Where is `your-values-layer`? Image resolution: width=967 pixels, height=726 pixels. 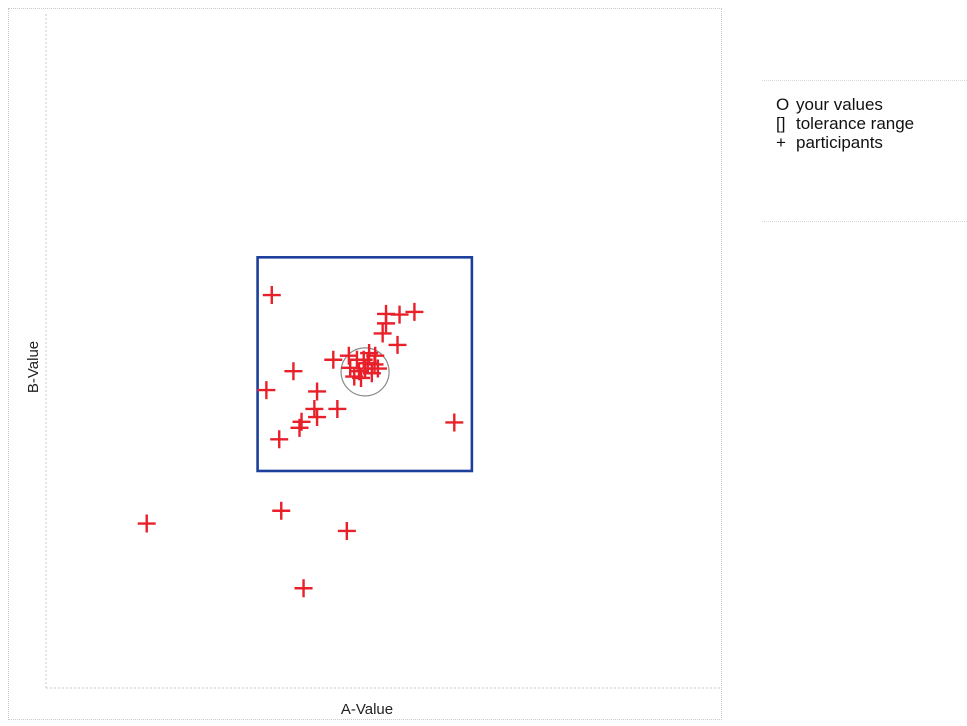 your-values-layer is located at coordinates (365, 372).